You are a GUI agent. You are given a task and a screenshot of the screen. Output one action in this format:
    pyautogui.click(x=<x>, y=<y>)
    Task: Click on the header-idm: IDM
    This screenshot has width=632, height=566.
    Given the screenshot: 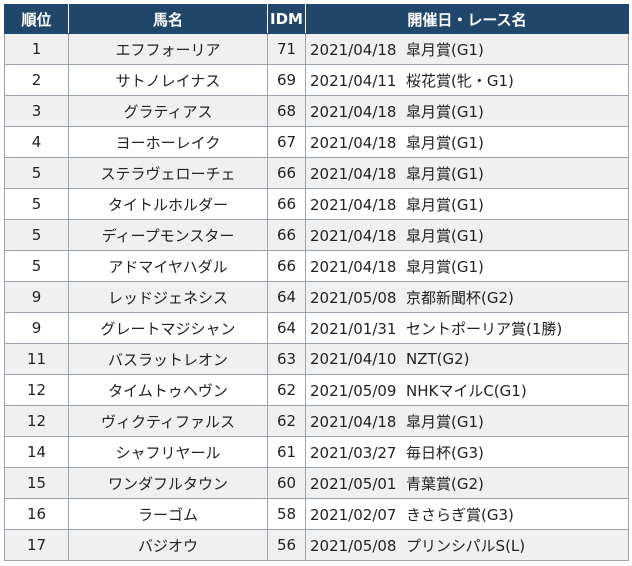 What is the action you would take?
    pyautogui.click(x=286, y=19)
    